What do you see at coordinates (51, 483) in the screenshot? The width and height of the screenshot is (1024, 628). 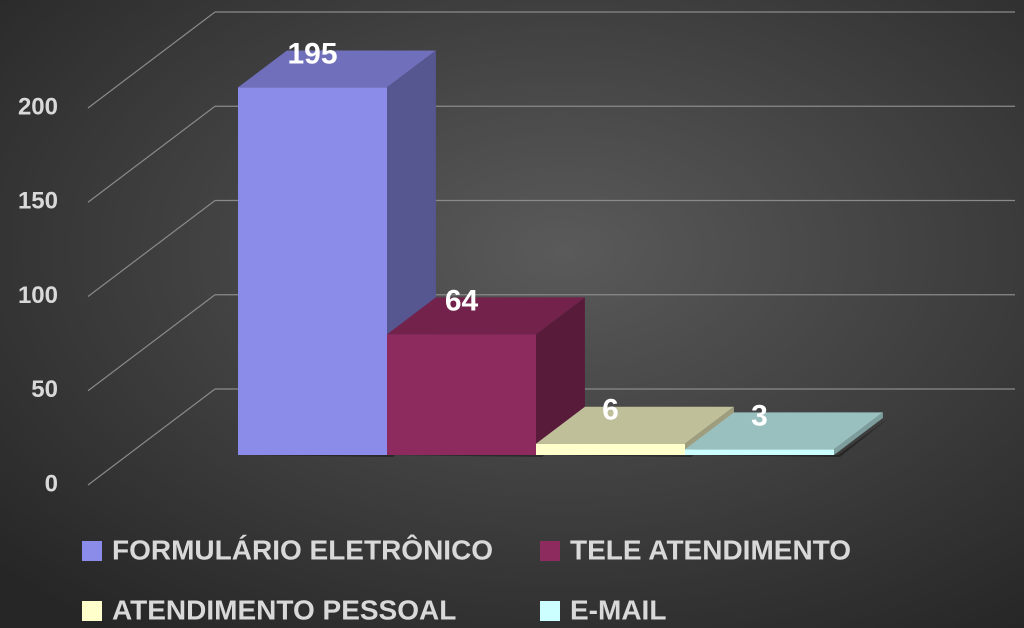 I see `y-tick-label: 0` at bounding box center [51, 483].